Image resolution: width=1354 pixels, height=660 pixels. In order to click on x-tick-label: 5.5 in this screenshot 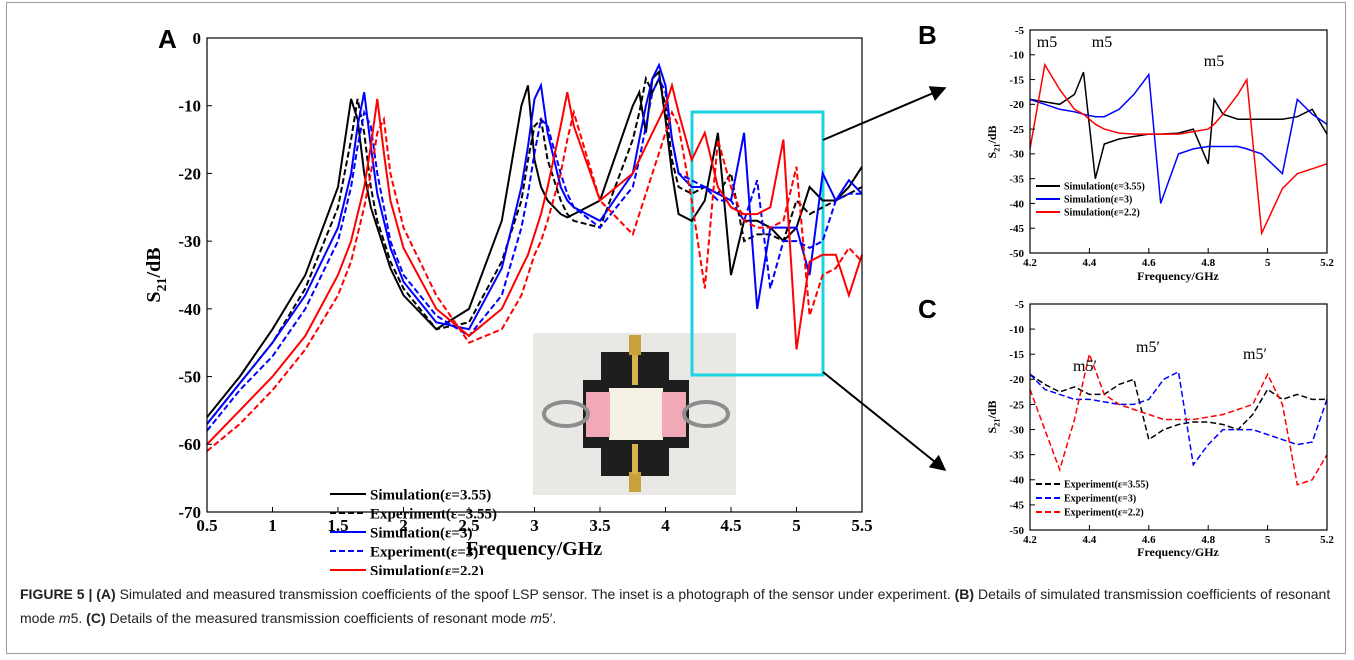, I will do `click(861, 525)`.